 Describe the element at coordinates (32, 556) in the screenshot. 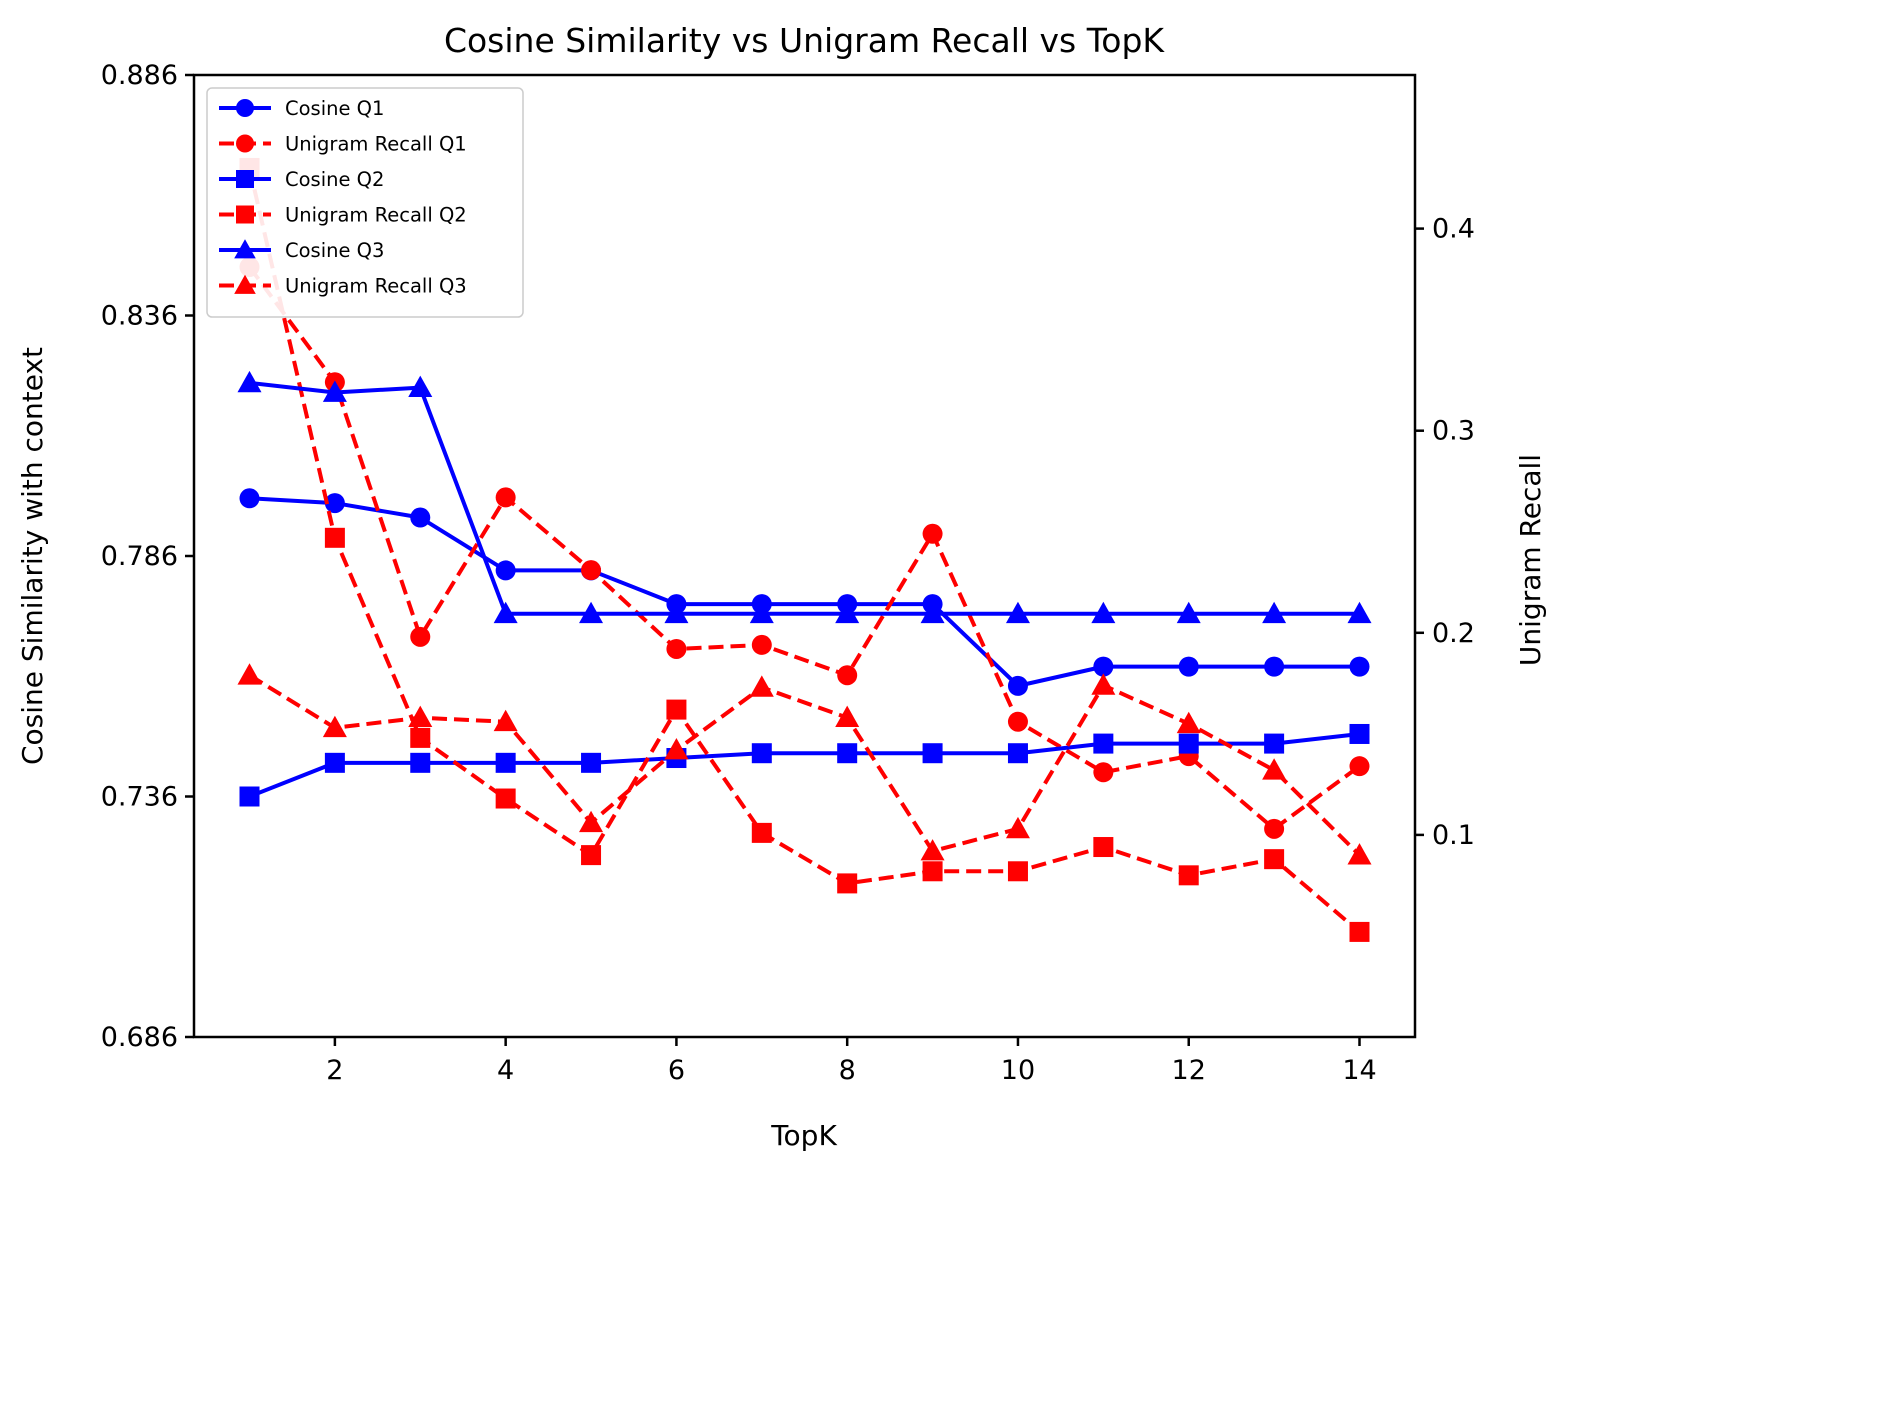

I see `y-axis-label-left: Cosine Similarity with context` at that location.